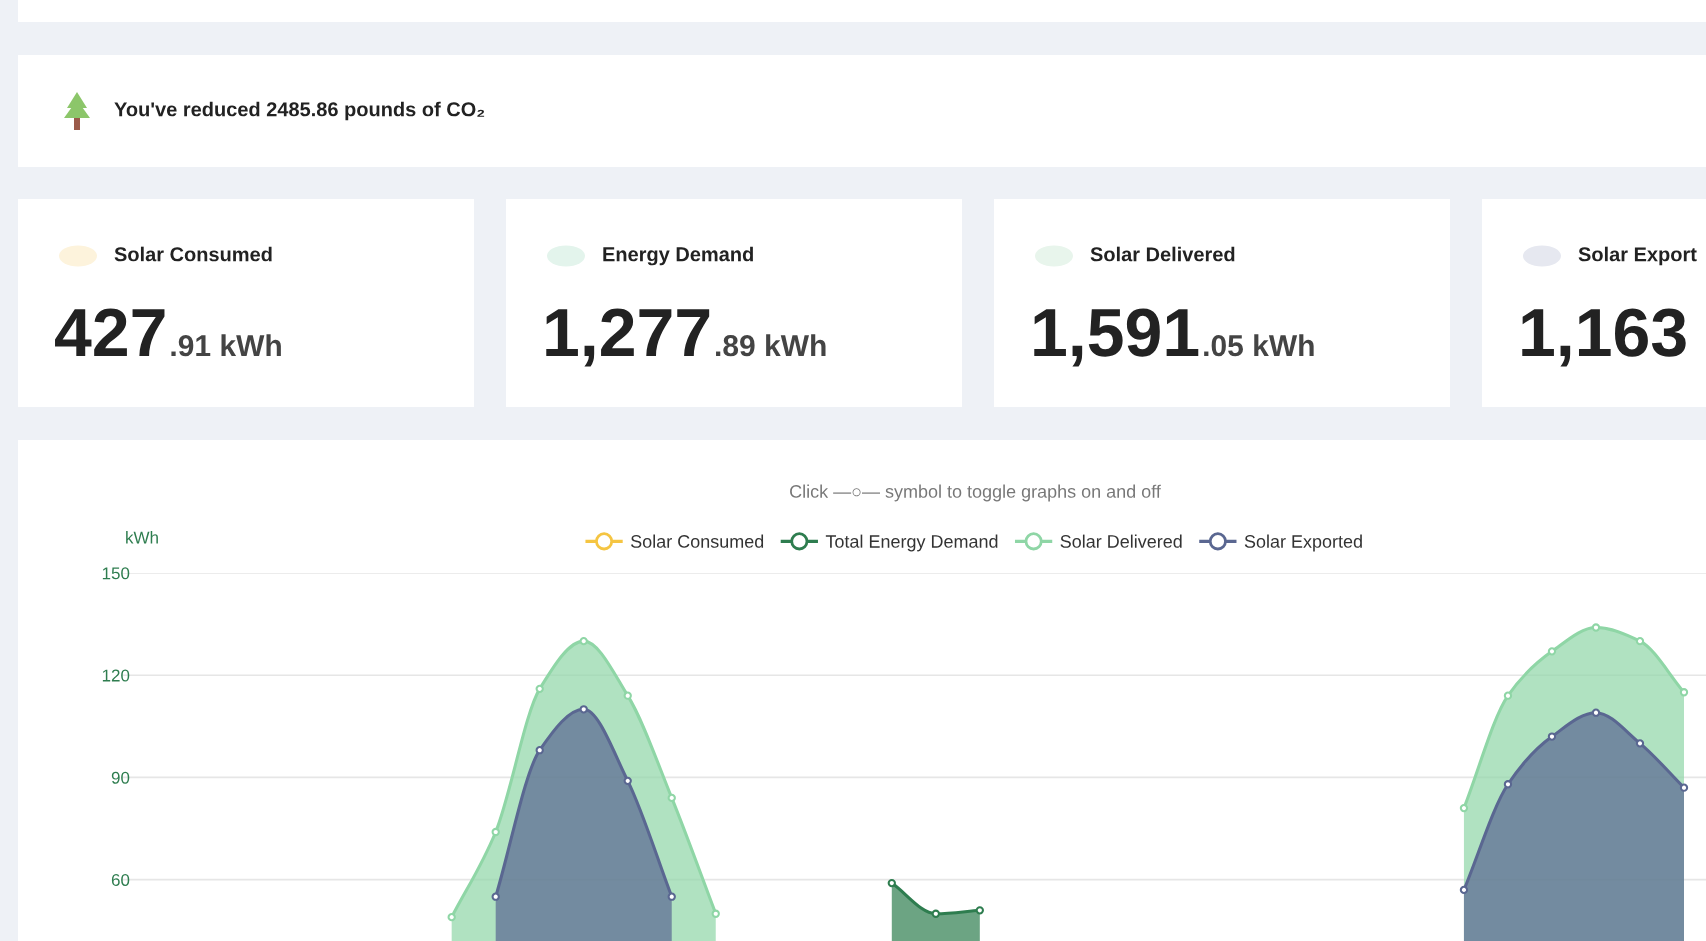 The width and height of the screenshot is (1706, 941). Describe the element at coordinates (1121, 541) in the screenshot. I see `legend-label: Solar Delivered` at that location.